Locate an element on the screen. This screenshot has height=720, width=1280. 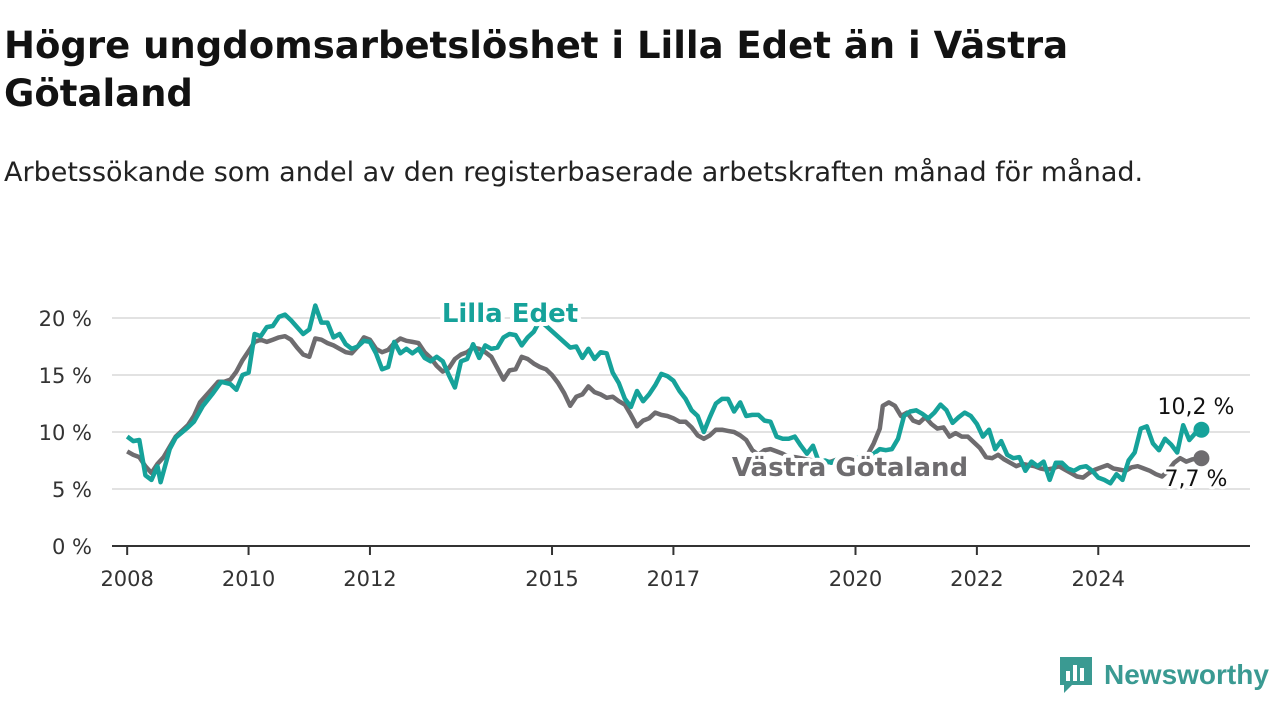
series-label-vastra-gotaland: Västra Götaland is located at coordinates (850, 468).